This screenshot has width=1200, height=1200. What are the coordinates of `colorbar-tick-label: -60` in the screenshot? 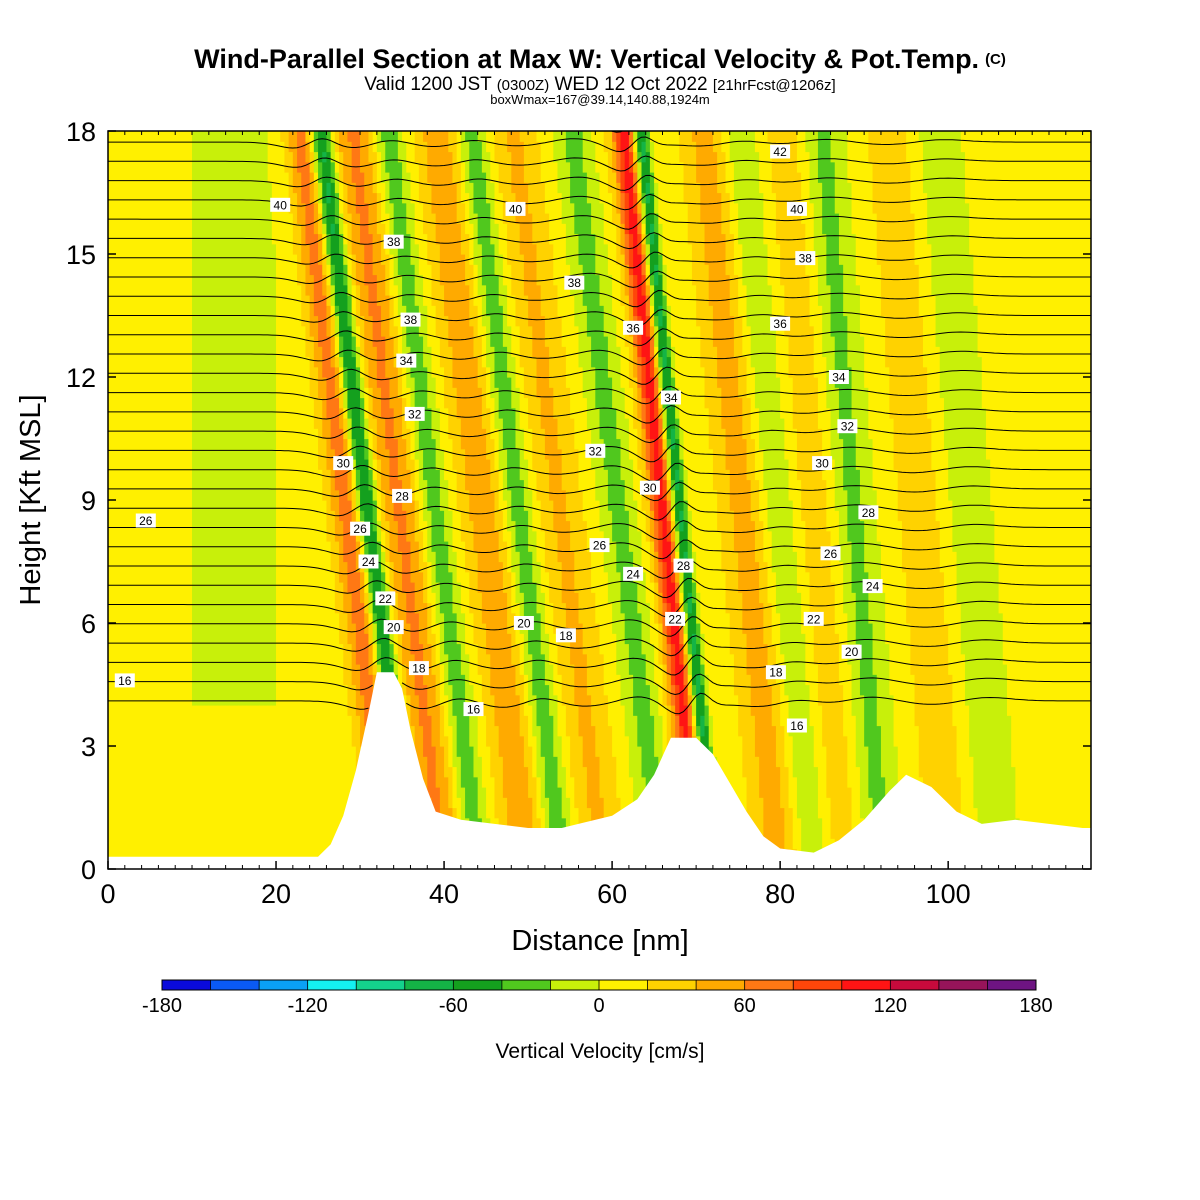 It's located at (453, 1006).